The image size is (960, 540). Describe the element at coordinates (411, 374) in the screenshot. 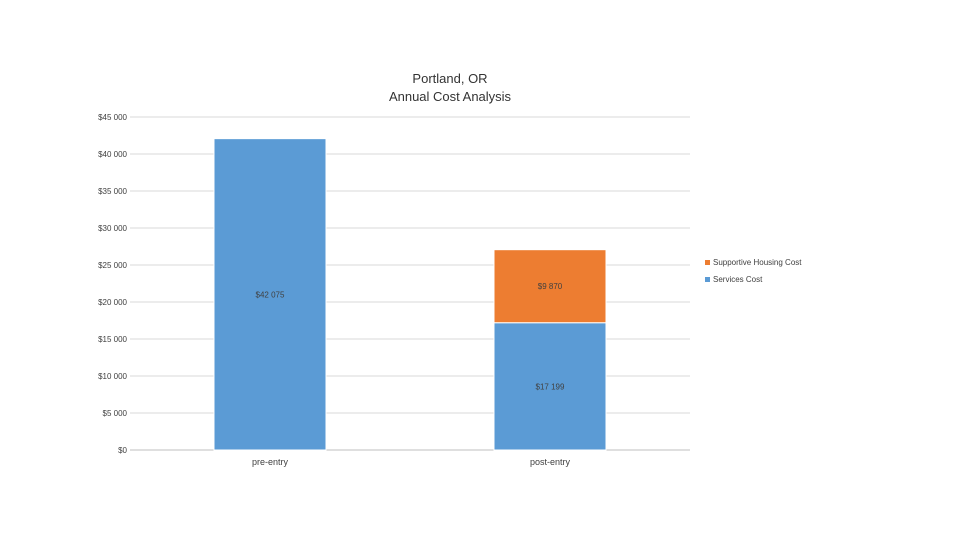

I see `data-labels: $42 075 pre-entry $17 199 $9 870 post-entry` at that location.